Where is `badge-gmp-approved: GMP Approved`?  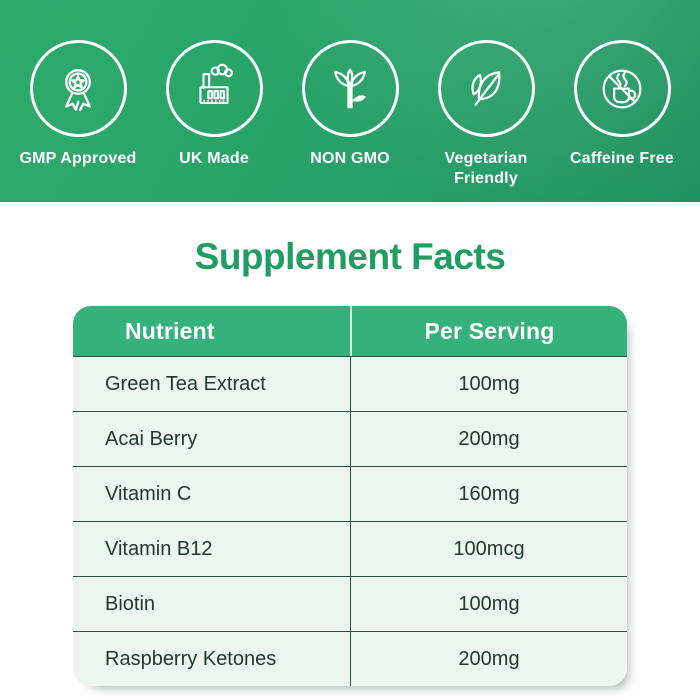
badge-gmp-approved: GMP Approved is located at coordinates (78, 101).